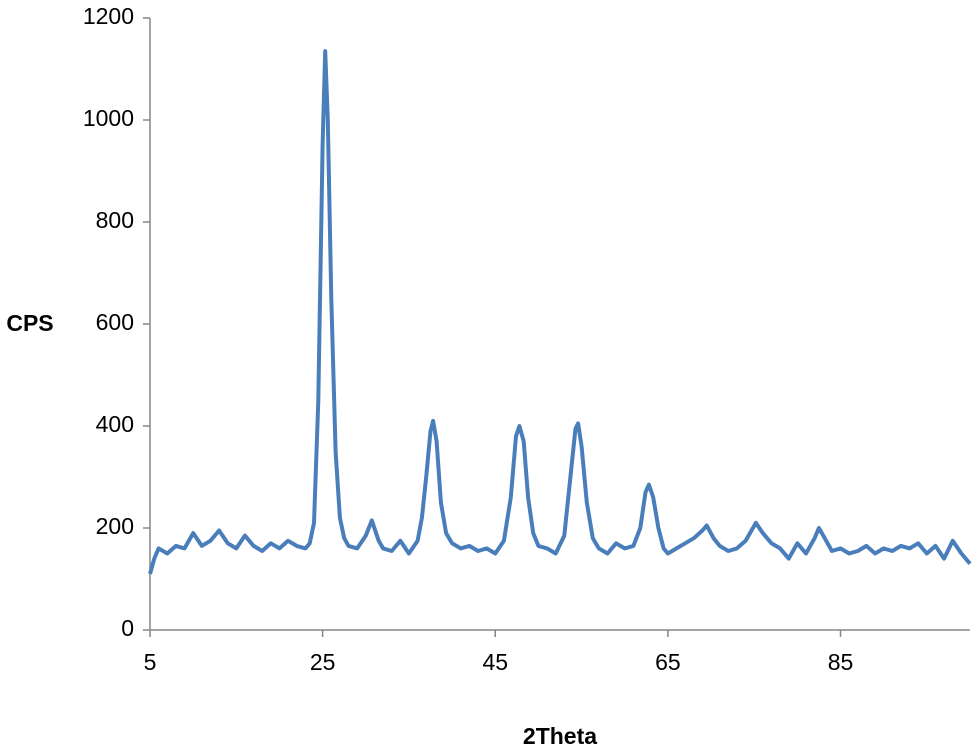  I want to click on y-tick-label: 800, so click(115, 220).